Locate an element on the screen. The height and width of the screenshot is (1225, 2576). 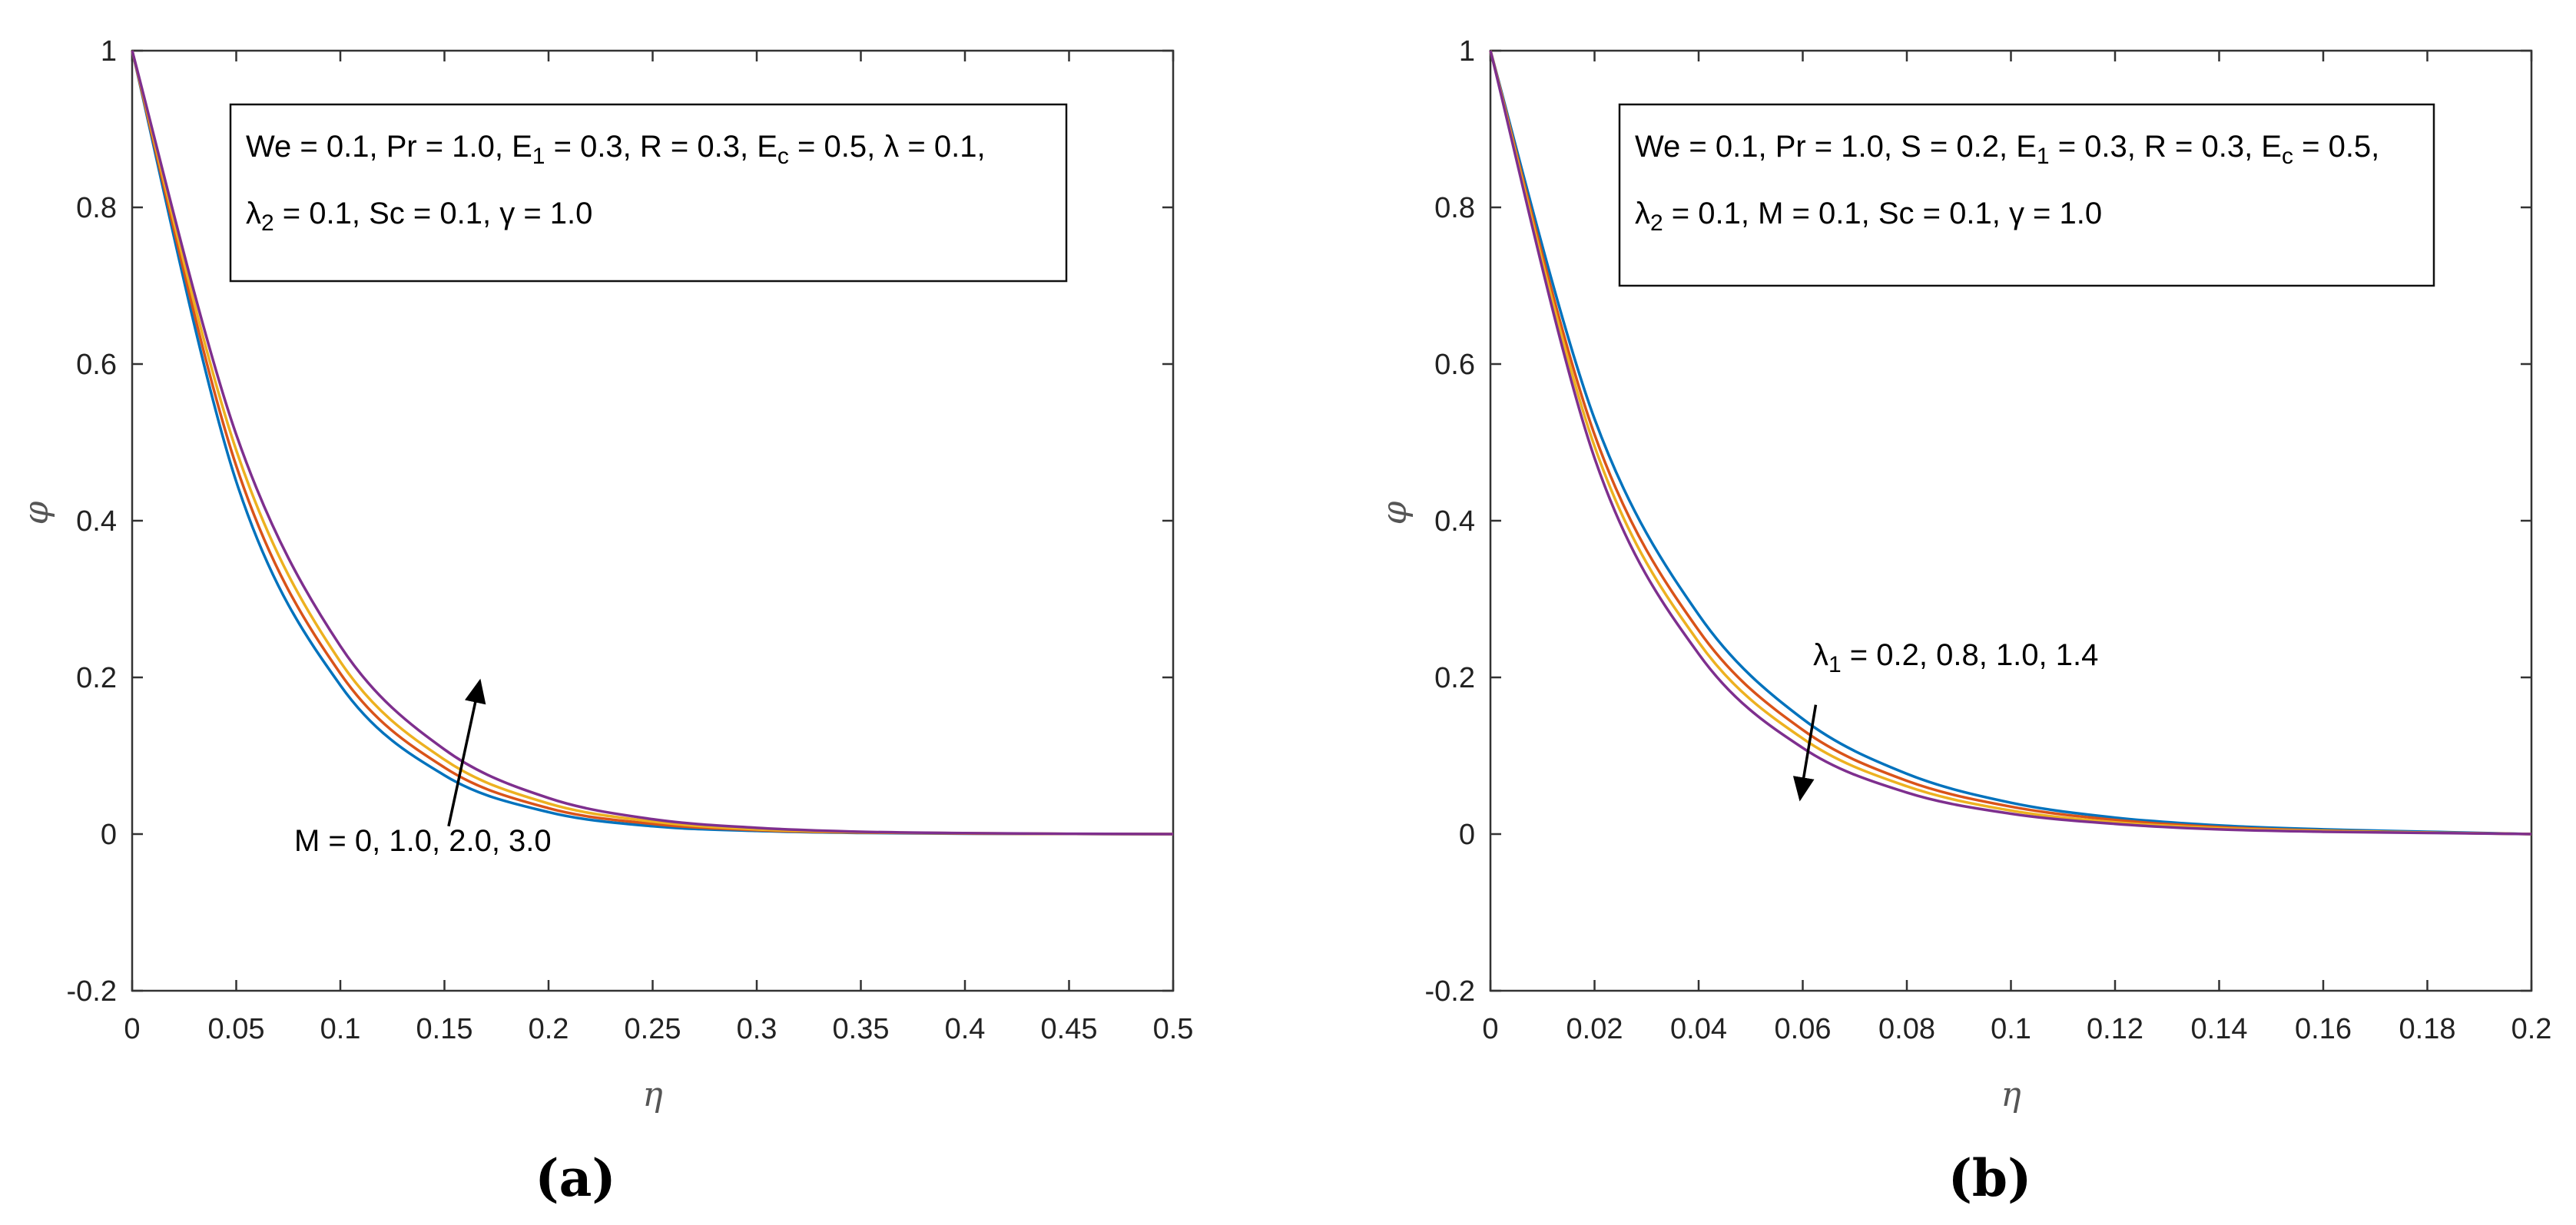
x-tick-label: 0.06 is located at coordinates (1803, 1029).